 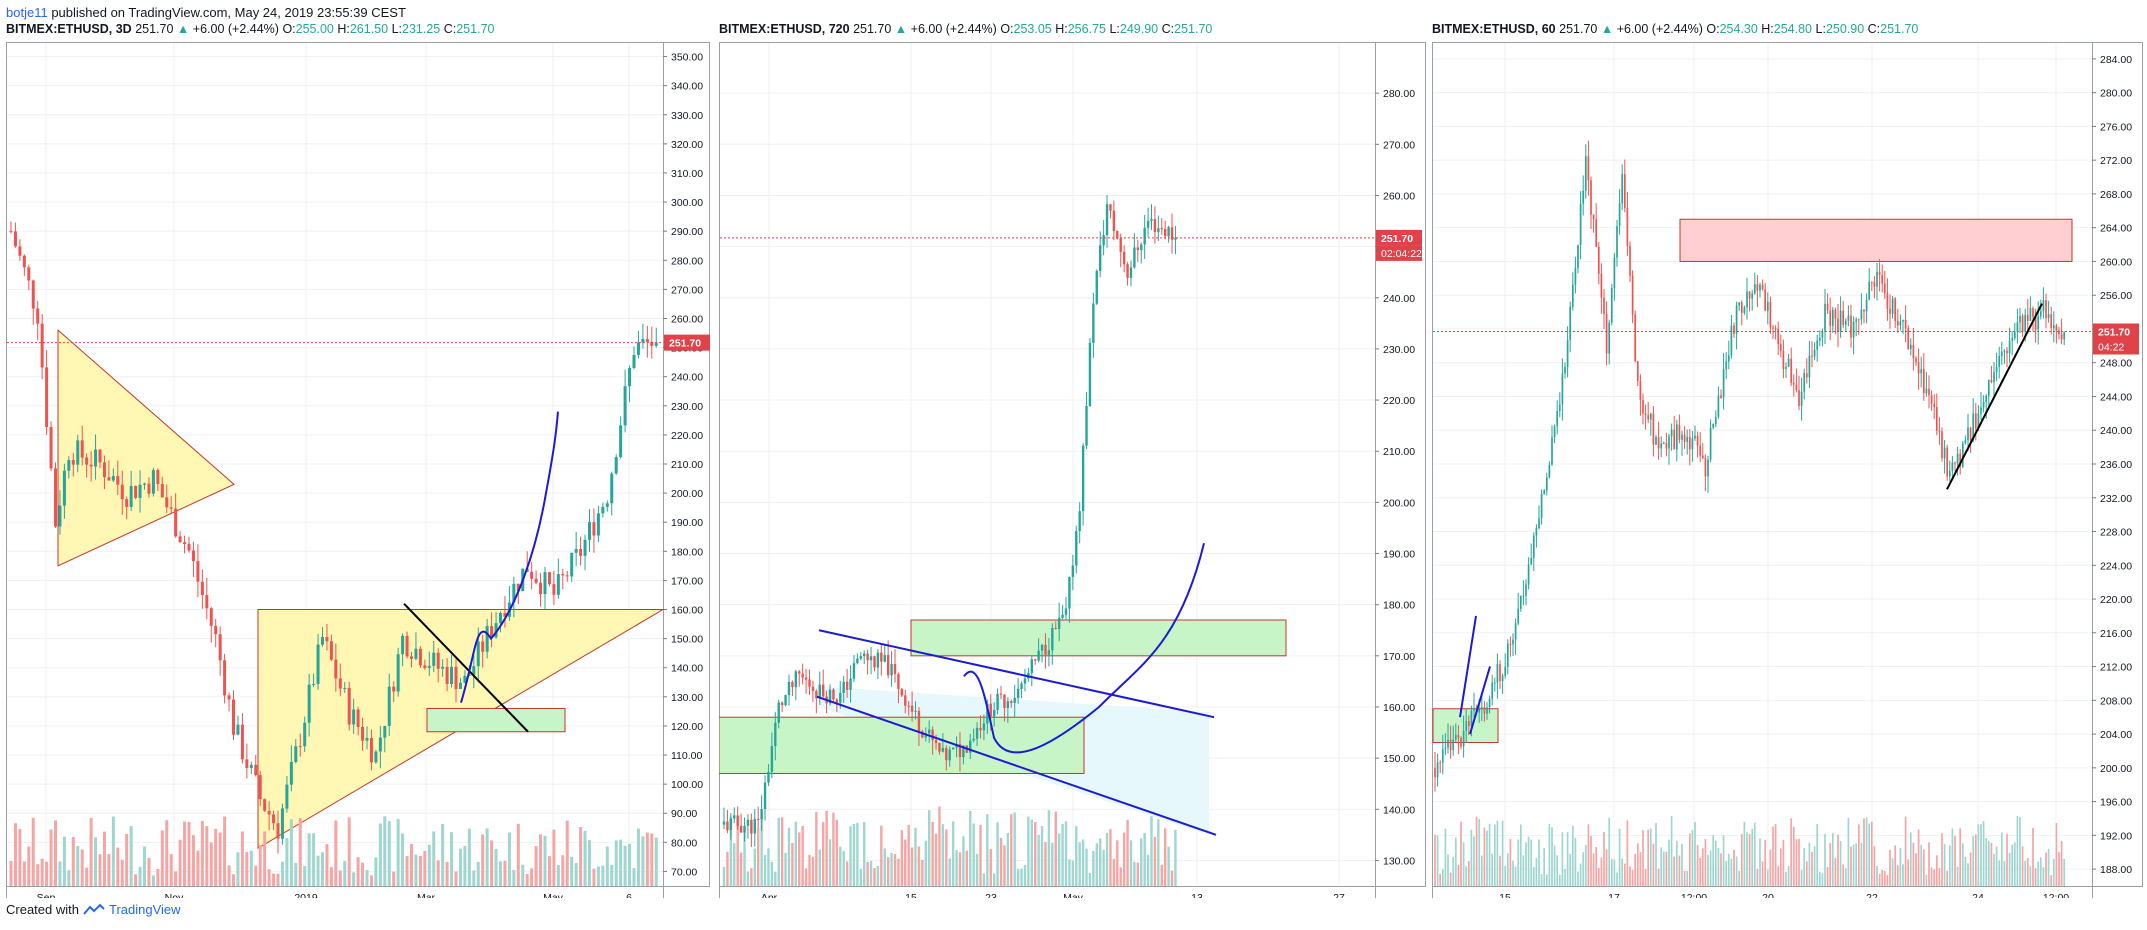 I want to click on x-tick-label: May, so click(x=553, y=895).